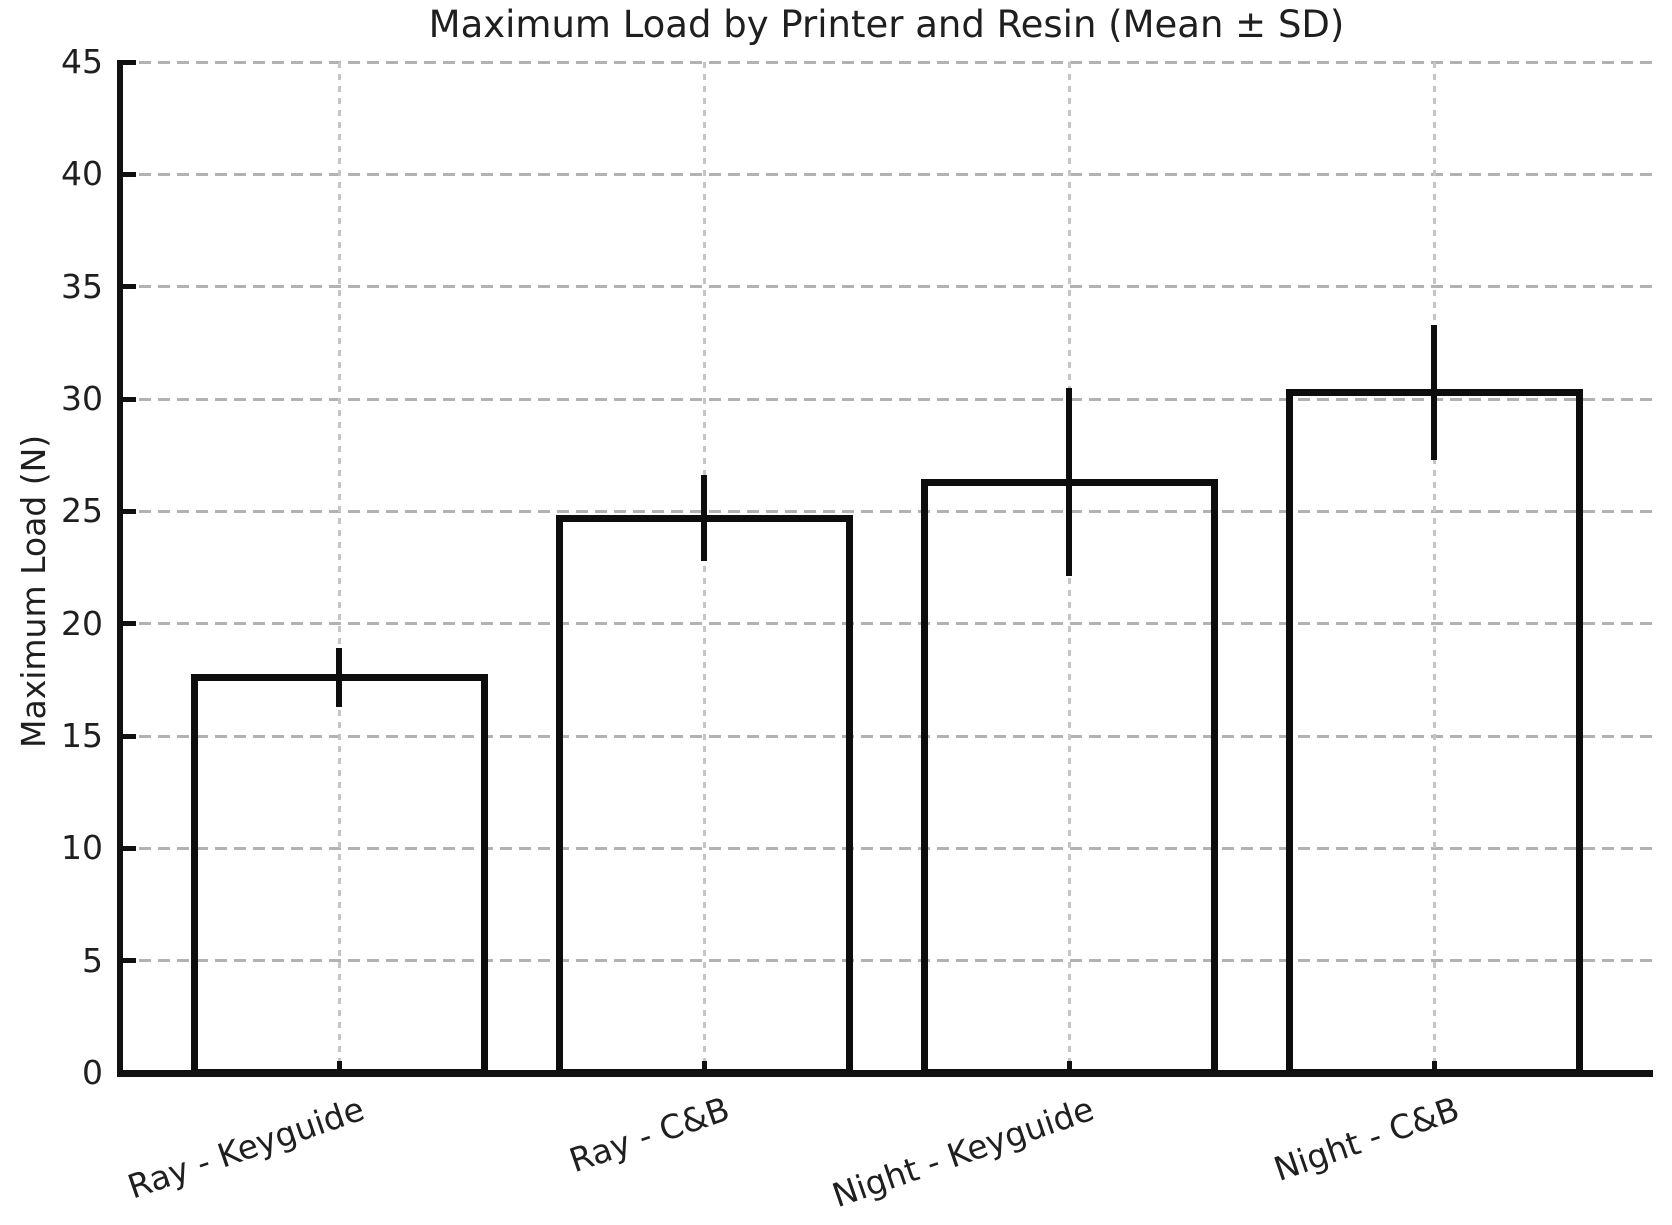  What do you see at coordinates (82, 735) in the screenshot?
I see `y-tick-label: 15` at bounding box center [82, 735].